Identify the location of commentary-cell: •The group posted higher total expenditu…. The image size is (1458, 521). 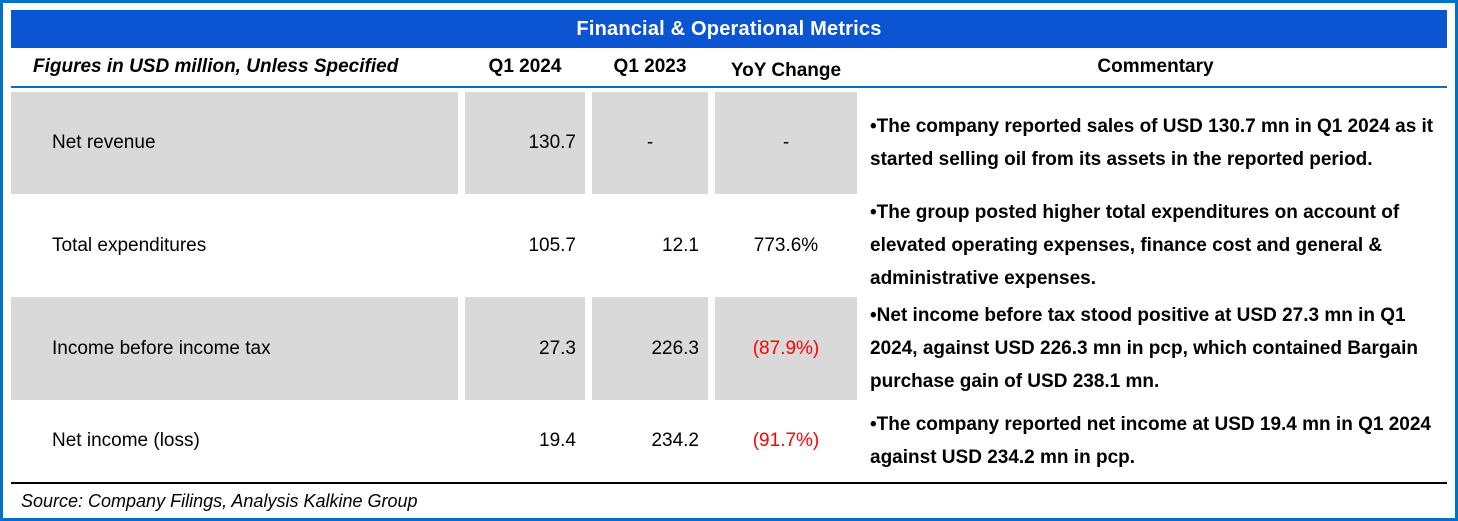
(1155, 245).